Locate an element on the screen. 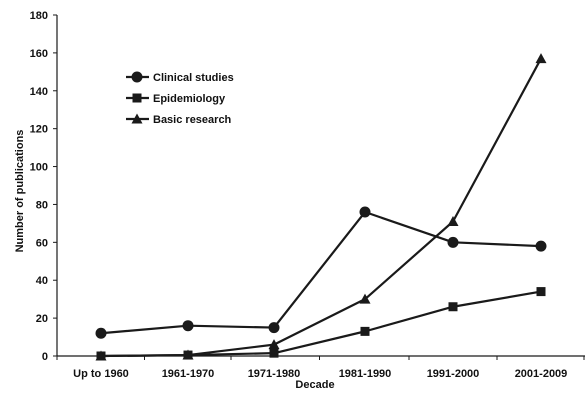 This screenshot has height=395, width=585. x-tick-label: 1961-1970 is located at coordinates (188, 374).